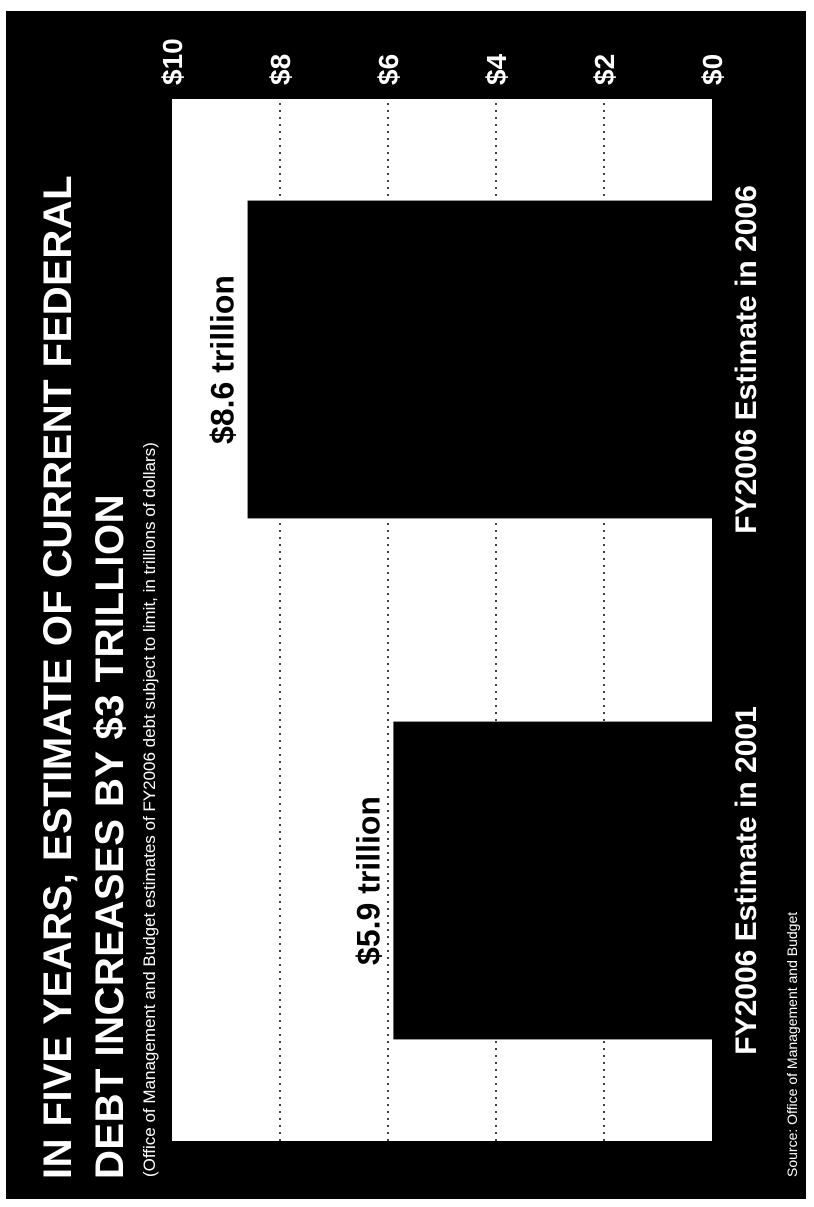 This screenshot has width=814, height=1207. Describe the element at coordinates (223, 359) in the screenshot. I see `bar-data-label: $8.6 trillion` at that location.